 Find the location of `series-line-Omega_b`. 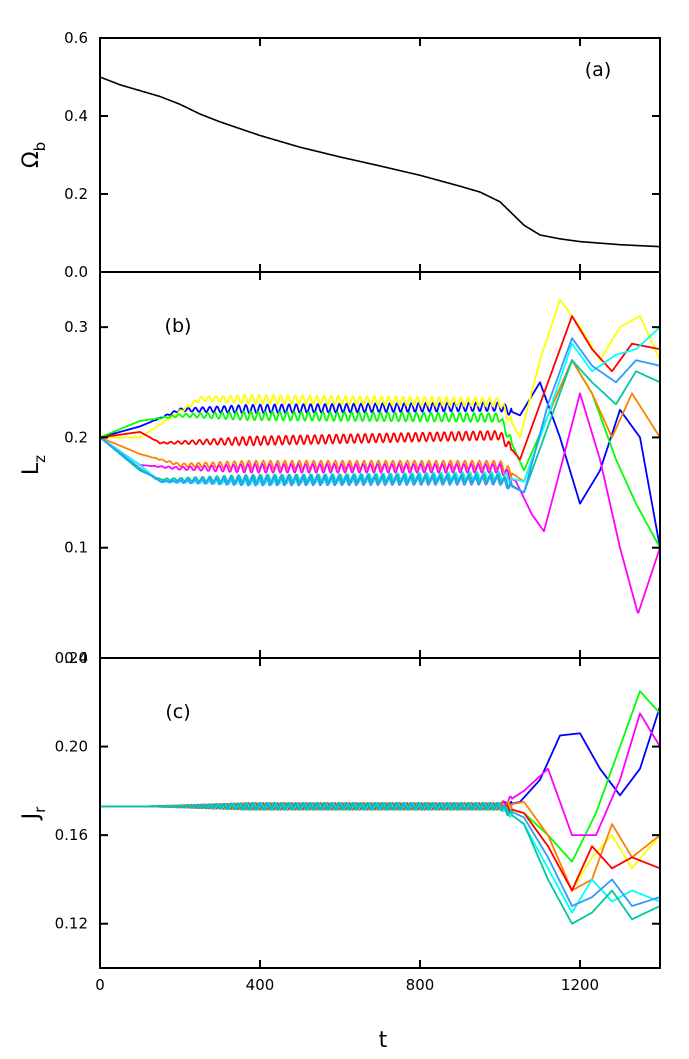

series-line-Omega_b is located at coordinates (380, 162).